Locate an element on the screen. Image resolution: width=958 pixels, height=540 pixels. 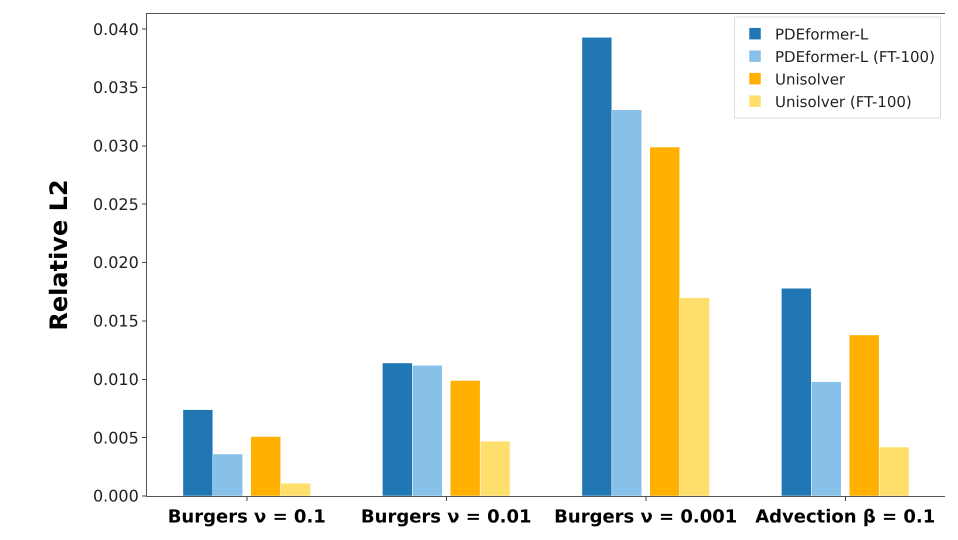
legend-label: PDEformer-L is located at coordinates (822, 35).